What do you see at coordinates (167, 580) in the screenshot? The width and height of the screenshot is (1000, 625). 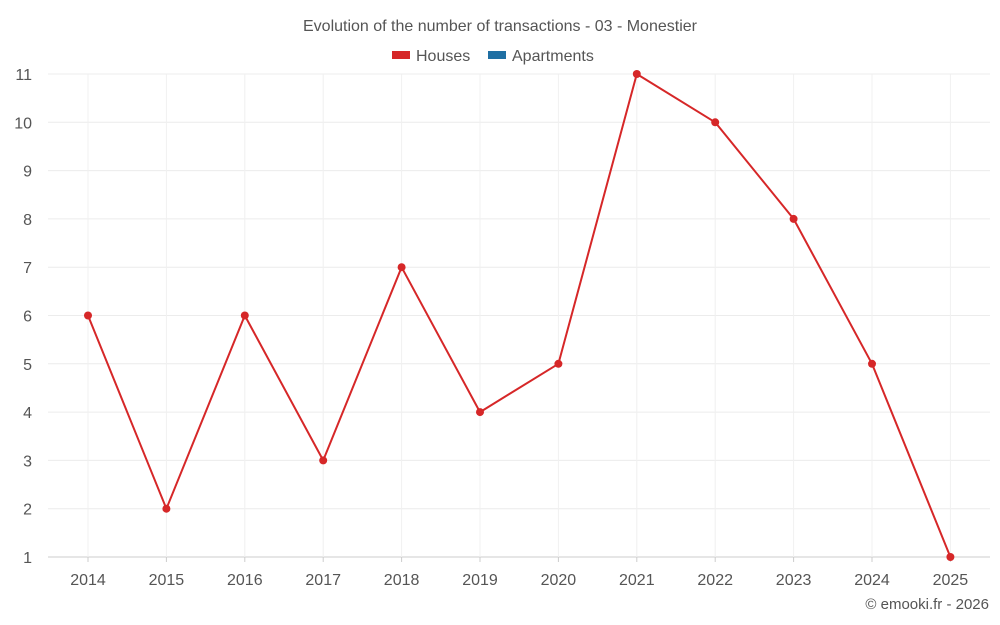 I see `x-tick-label-2015: 2015` at bounding box center [167, 580].